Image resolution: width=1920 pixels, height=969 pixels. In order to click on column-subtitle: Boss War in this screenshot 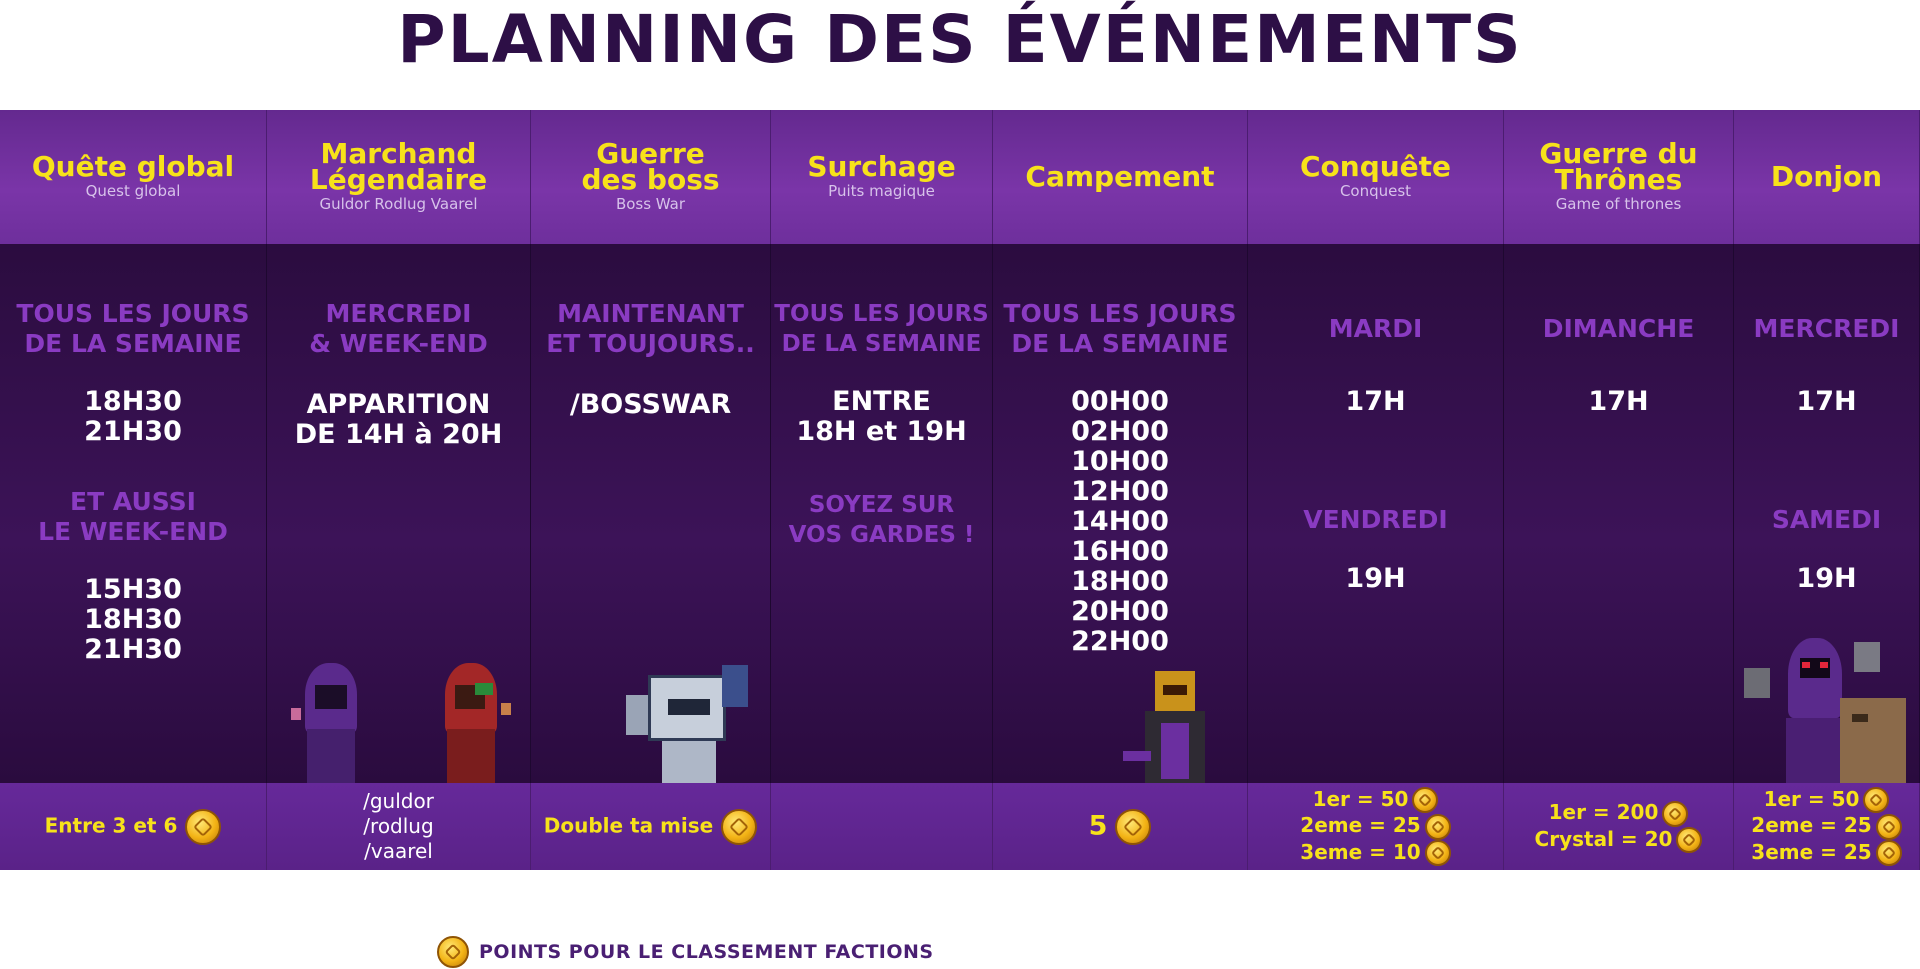, I will do `click(650, 204)`.